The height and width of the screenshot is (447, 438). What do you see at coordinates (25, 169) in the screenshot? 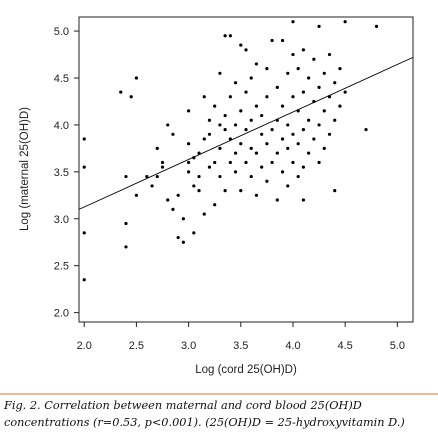
I see `y-axis-title: Log (maternal 25(OH)D)` at bounding box center [25, 169].